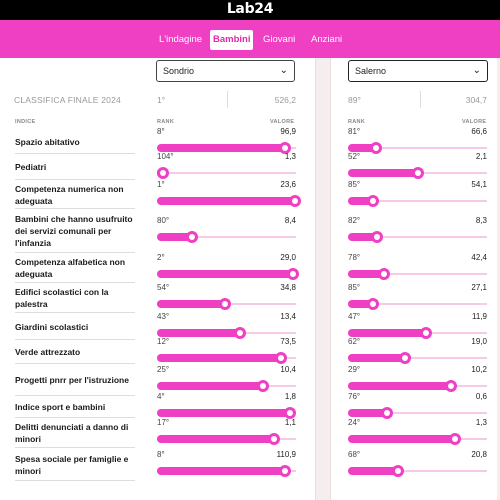  I want to click on indicator-label: Pediatri, so click(31, 167).